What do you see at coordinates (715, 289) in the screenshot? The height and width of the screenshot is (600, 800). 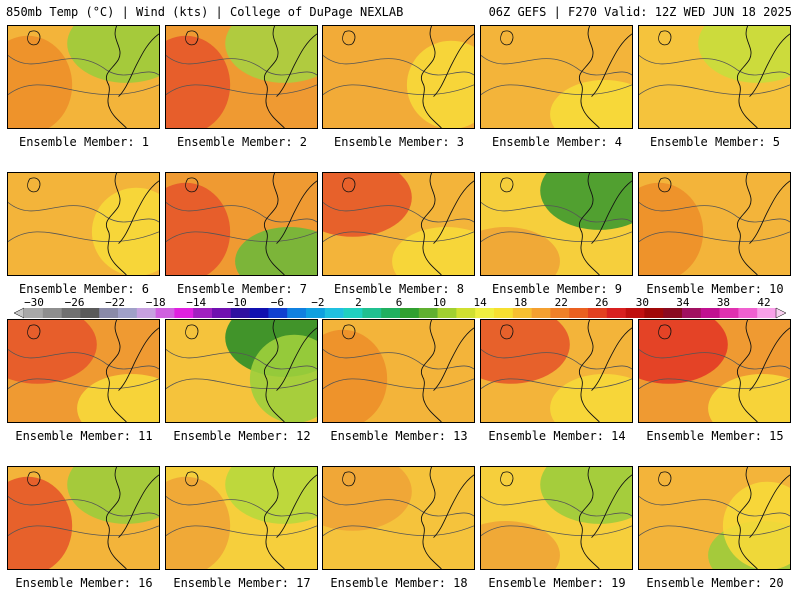 I see `ensemble-member-label: Ensemble Member: 10` at bounding box center [715, 289].